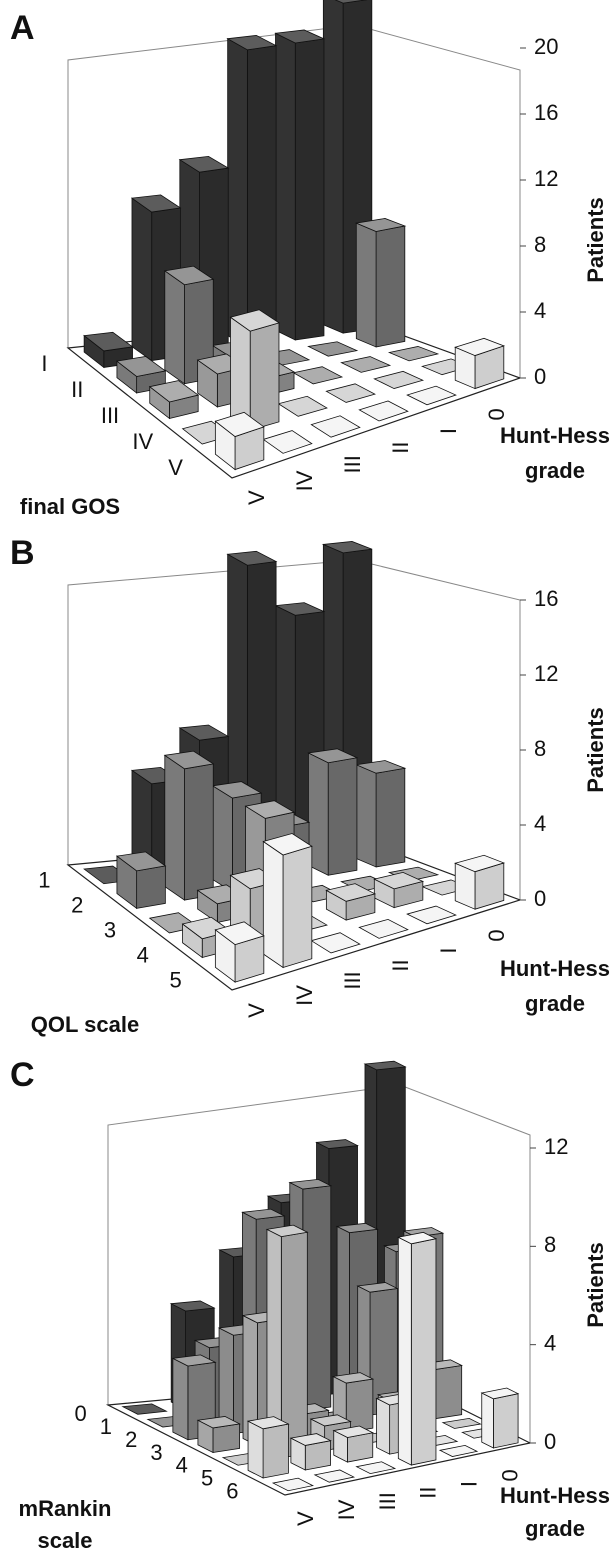  What do you see at coordinates (182, 1465) in the screenshot?
I see `depth-tick-label: 4` at bounding box center [182, 1465].